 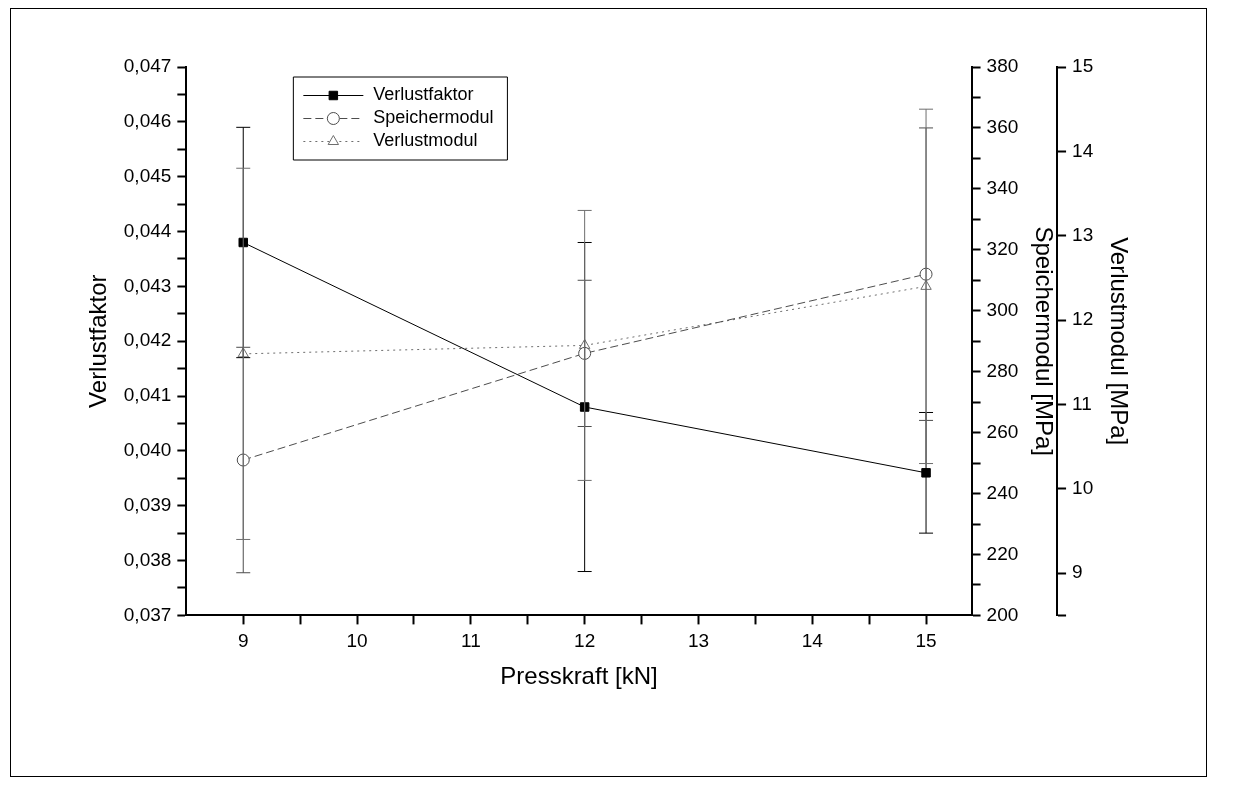 I want to click on y2-tick-label: 220, so click(x=1002, y=553).